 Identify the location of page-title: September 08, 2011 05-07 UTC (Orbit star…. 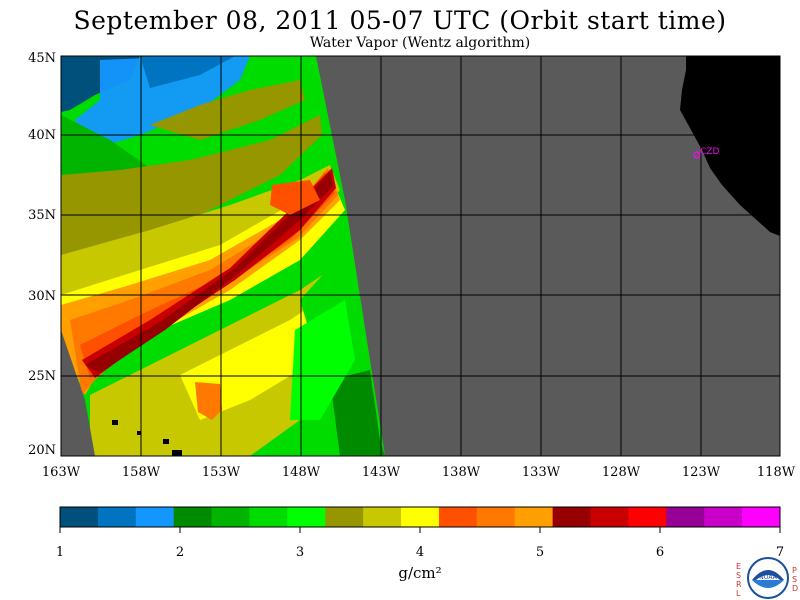
(400, 20).